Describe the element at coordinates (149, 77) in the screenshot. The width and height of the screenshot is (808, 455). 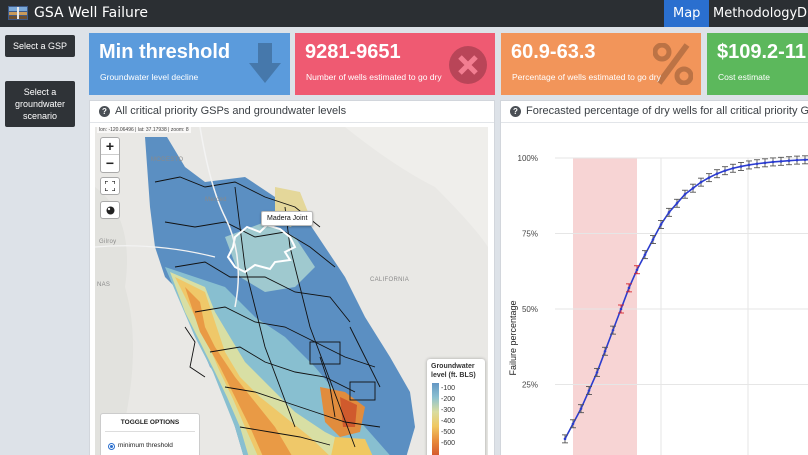
I see `value-box-subtitle: Groundwater level decline` at that location.